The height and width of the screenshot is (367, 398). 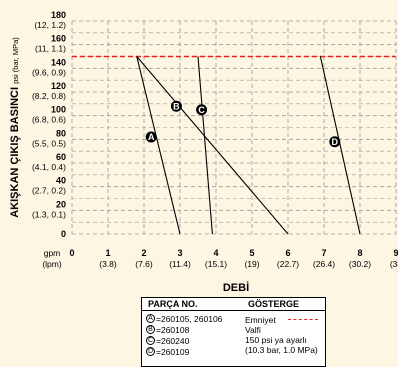 What do you see at coordinates (359, 253) in the screenshot?
I see `x-tick-label: 8` at bounding box center [359, 253].